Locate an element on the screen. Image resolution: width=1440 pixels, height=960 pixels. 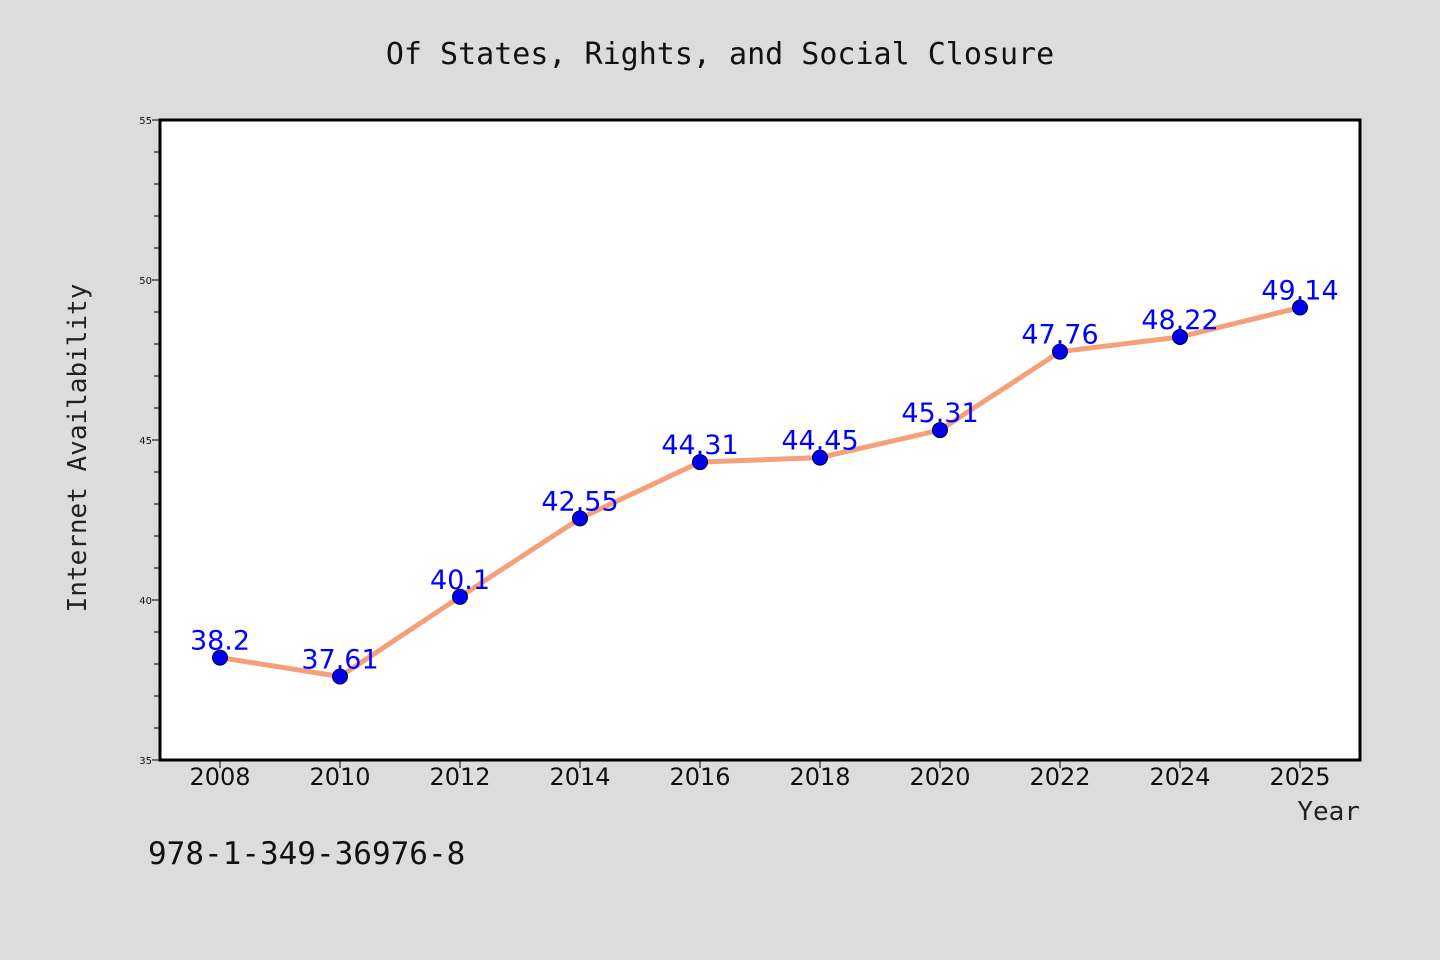
data-label: 42.55 is located at coordinates (579, 501).